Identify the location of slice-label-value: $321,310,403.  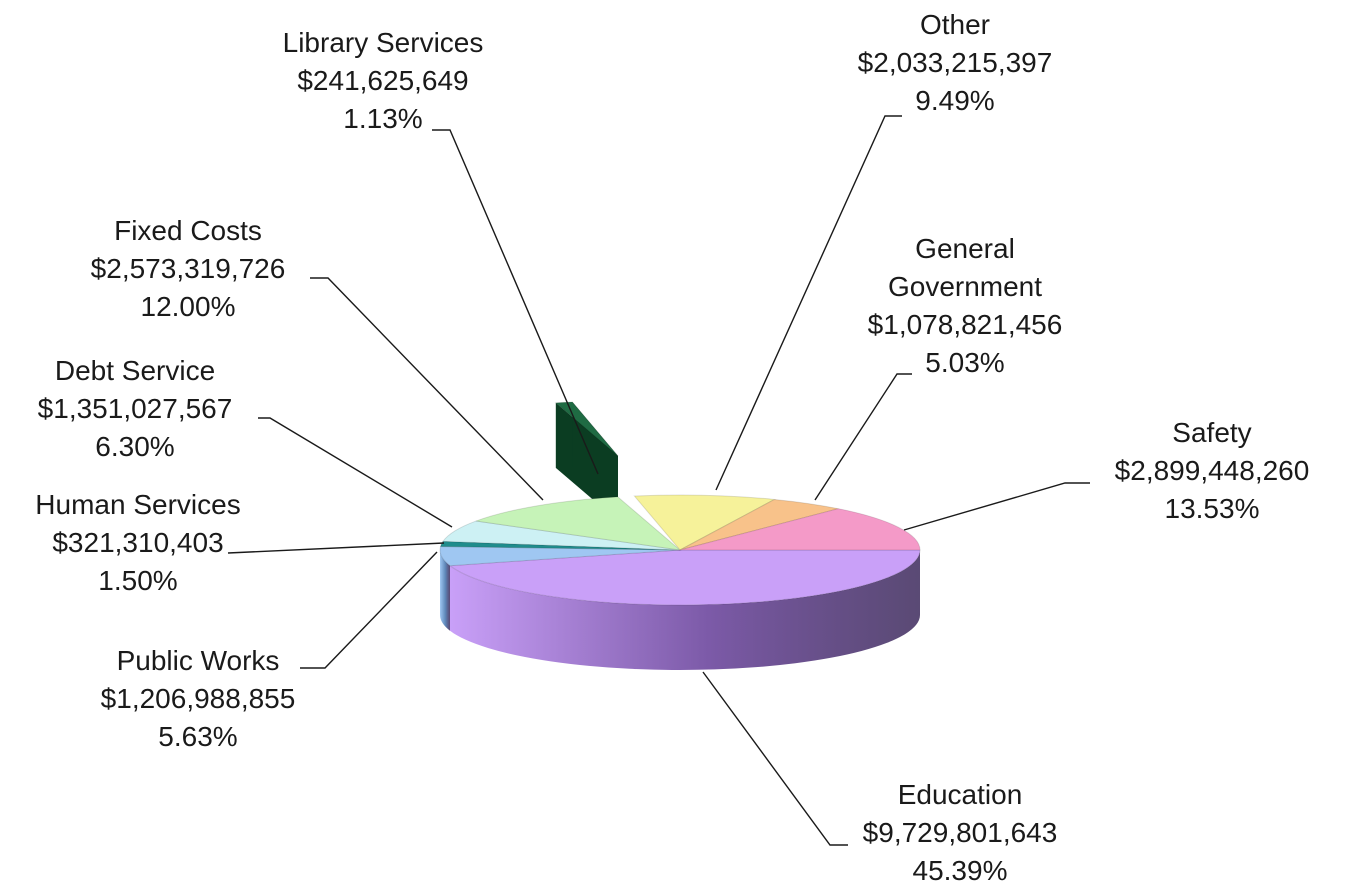
(138, 543).